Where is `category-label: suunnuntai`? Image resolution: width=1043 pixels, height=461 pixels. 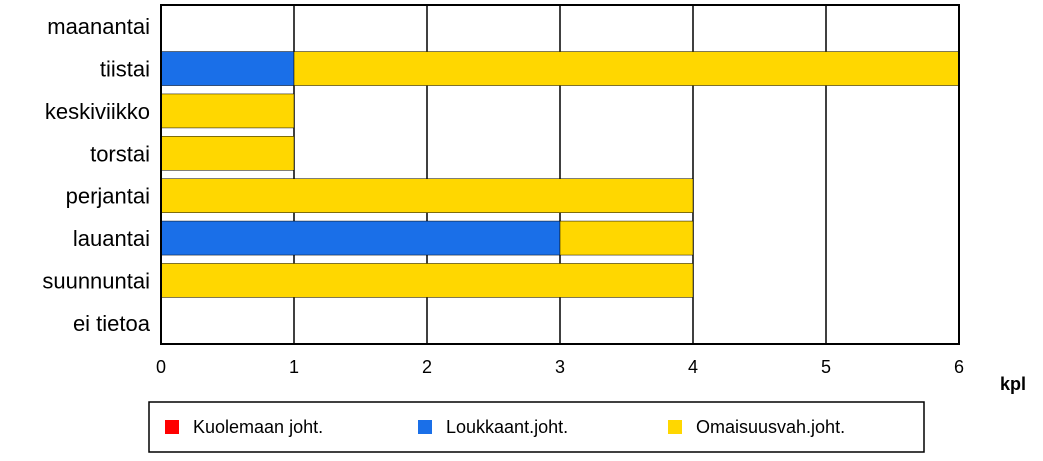
category-label: suunnuntai is located at coordinates (96, 280).